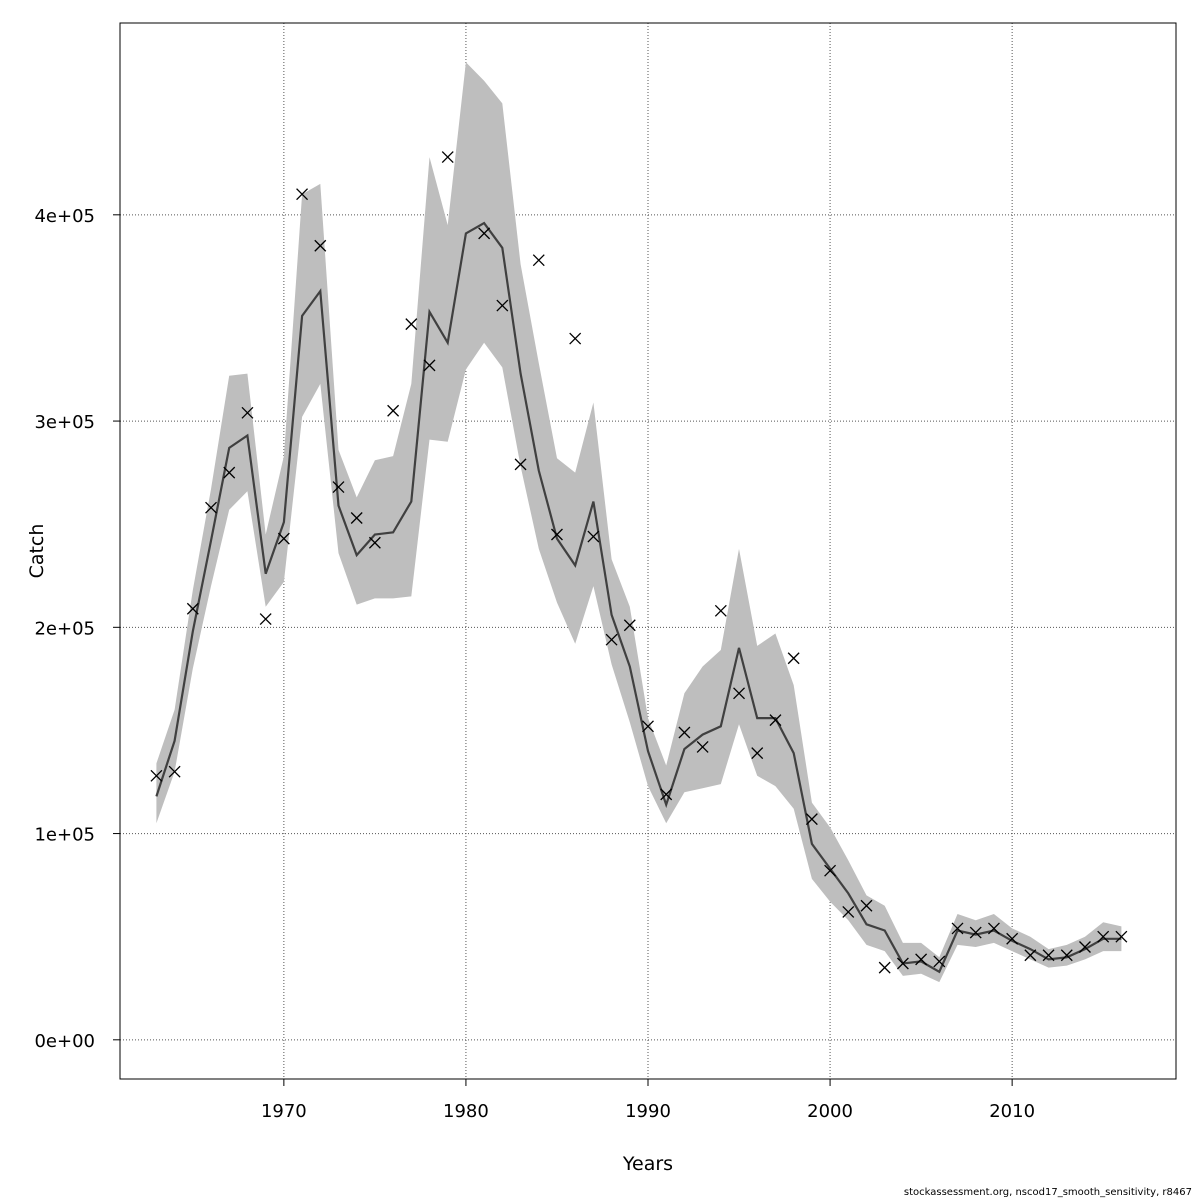  What do you see at coordinates (64, 422) in the screenshot?
I see `y-tick-label: 3e+05` at bounding box center [64, 422].